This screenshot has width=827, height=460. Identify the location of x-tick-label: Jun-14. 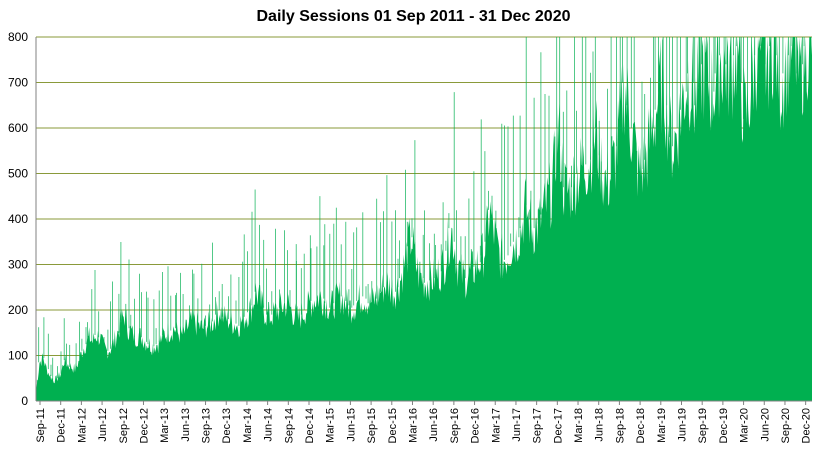
(269, 425).